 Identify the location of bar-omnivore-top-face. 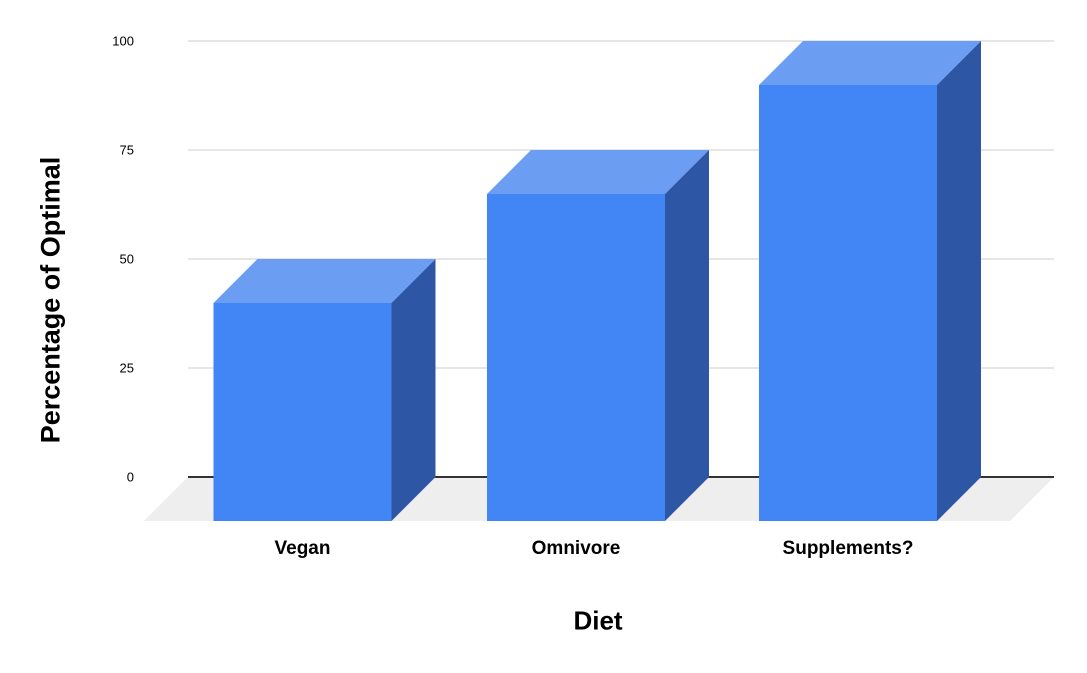
(598, 172).